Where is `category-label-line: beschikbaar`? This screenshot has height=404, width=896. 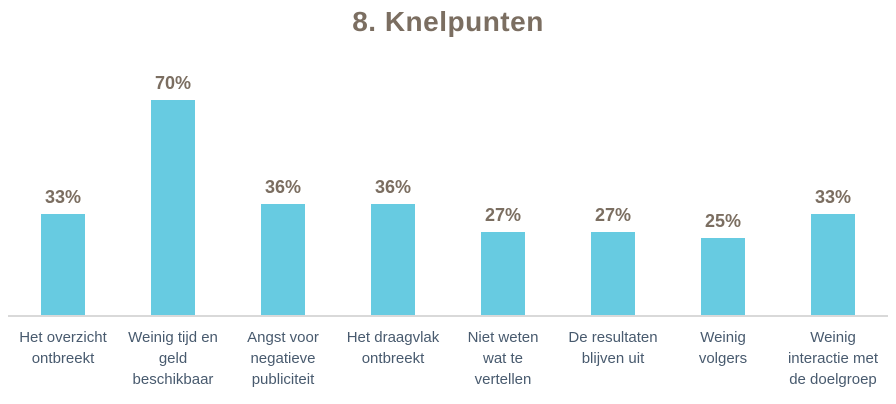 category-label-line: beschikbaar is located at coordinates (173, 379).